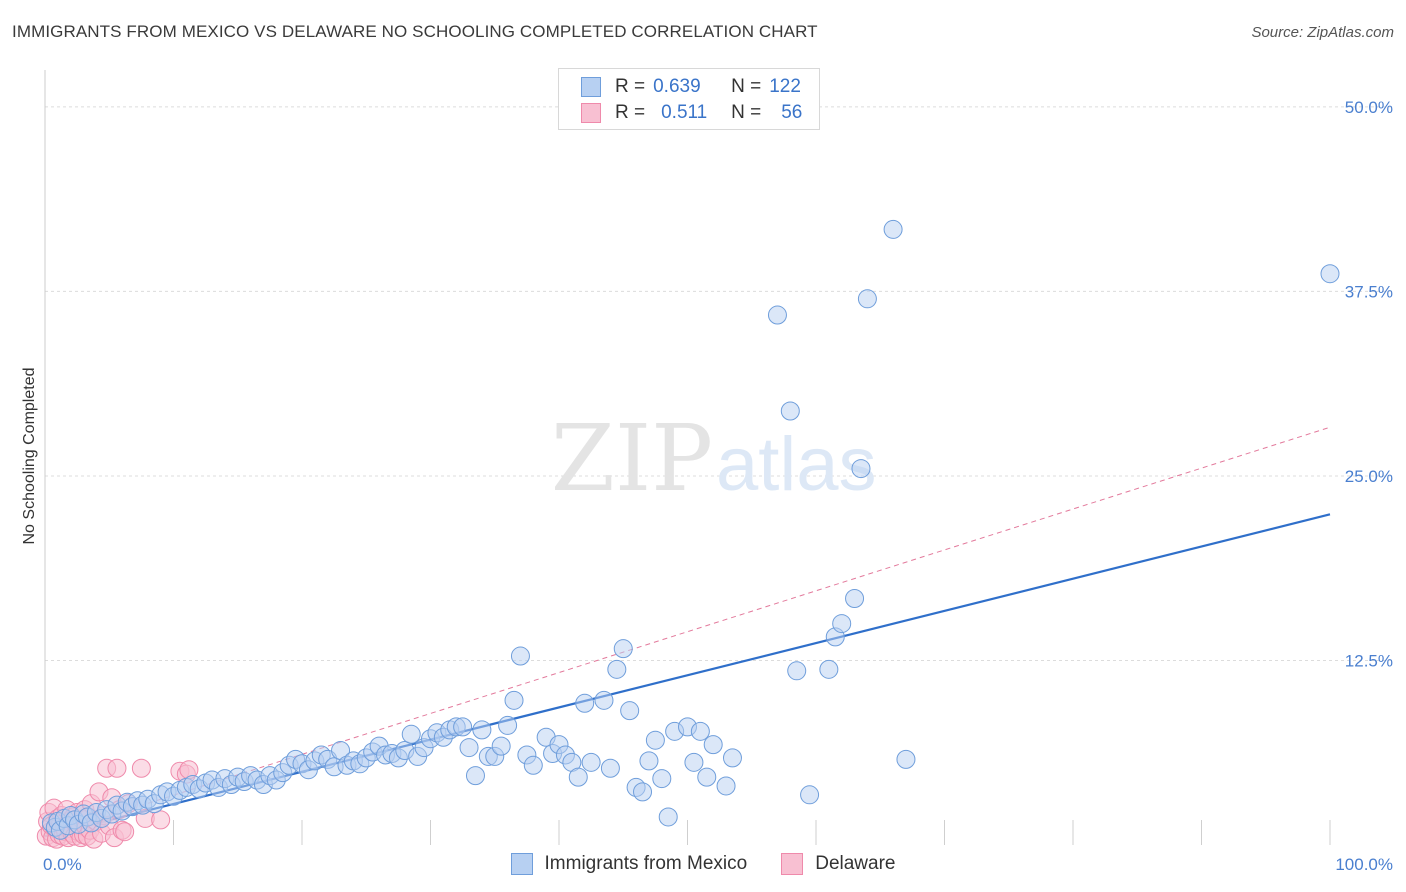 The width and height of the screenshot is (1406, 892). Describe the element at coordinates (29, 456) in the screenshot. I see `y-axis-label: No Schooling Completed` at that location.